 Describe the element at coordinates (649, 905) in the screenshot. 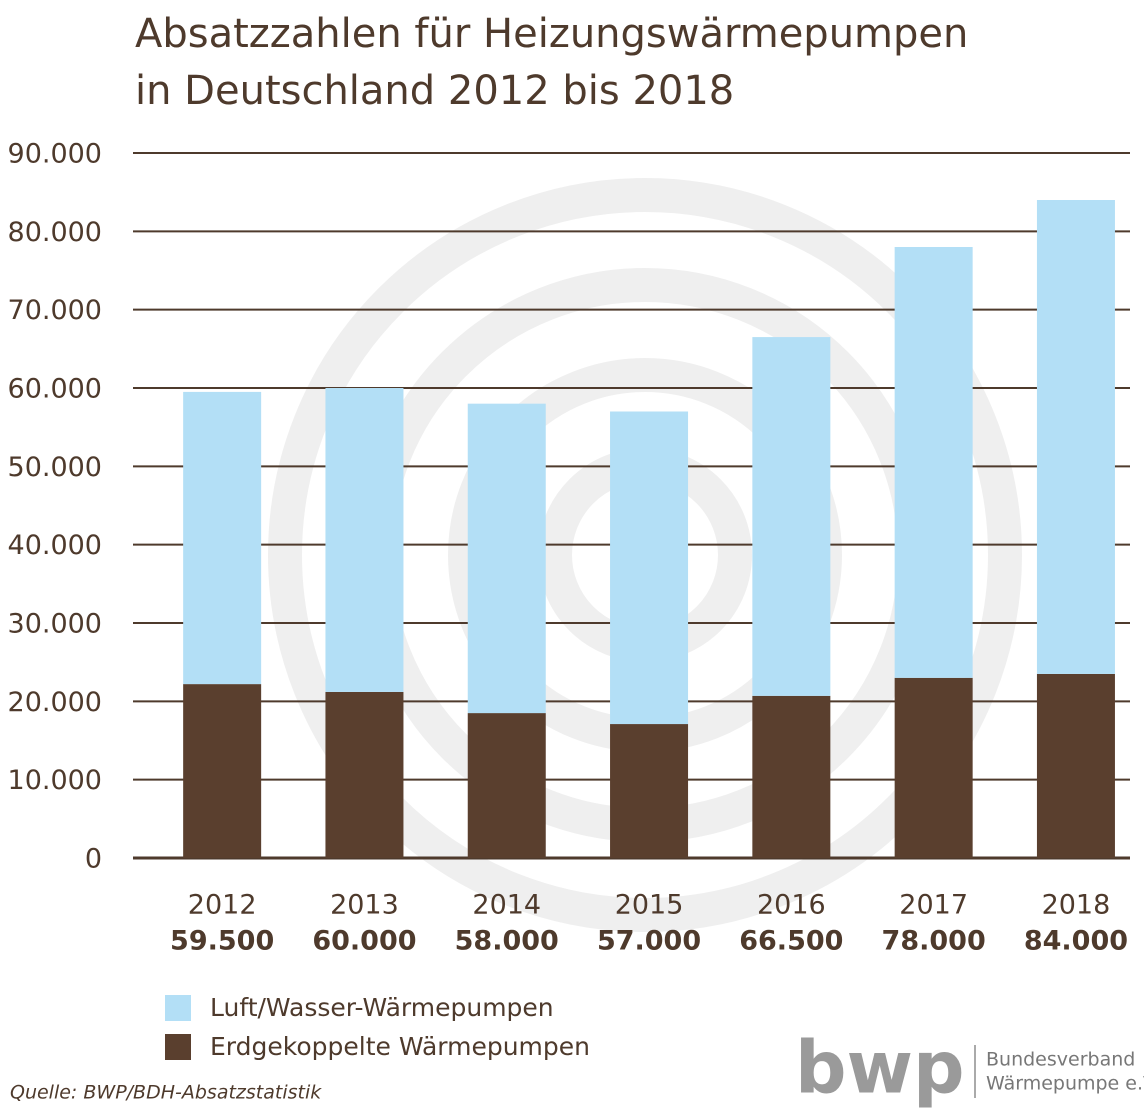

I see `x-tick-label: 2015` at that location.